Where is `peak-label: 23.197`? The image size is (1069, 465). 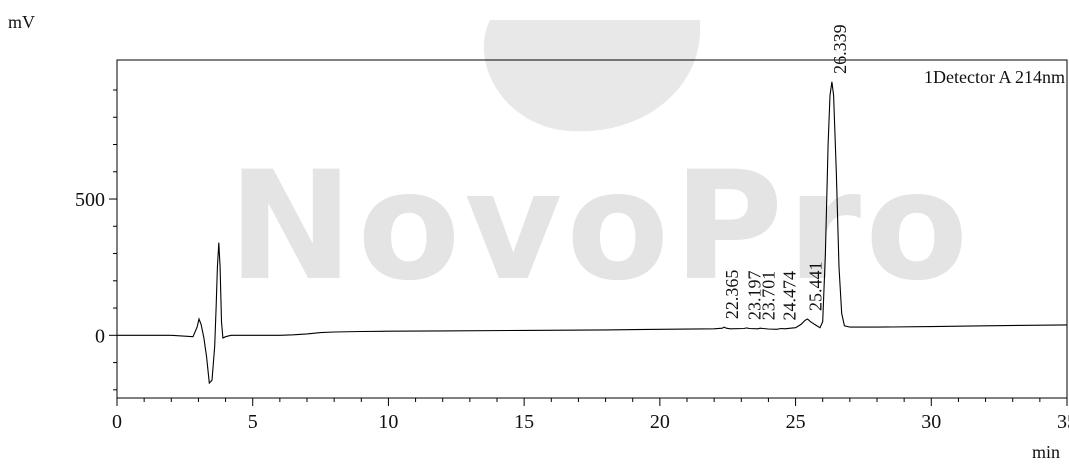
peak-label: 23.197 is located at coordinates (755, 295).